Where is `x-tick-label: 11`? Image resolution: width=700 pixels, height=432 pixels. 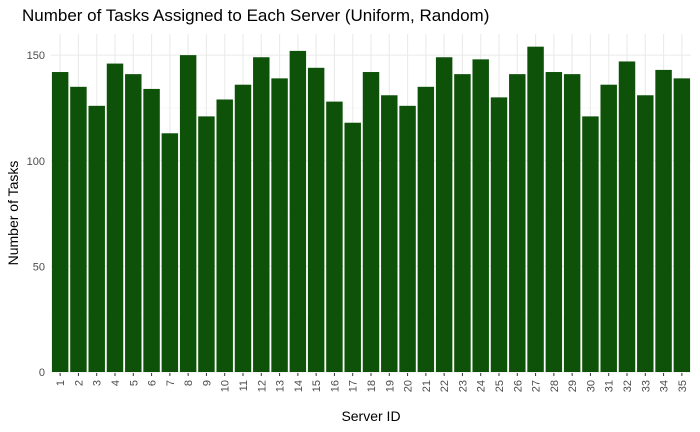
x-tick-label: 11 is located at coordinates (244, 385).